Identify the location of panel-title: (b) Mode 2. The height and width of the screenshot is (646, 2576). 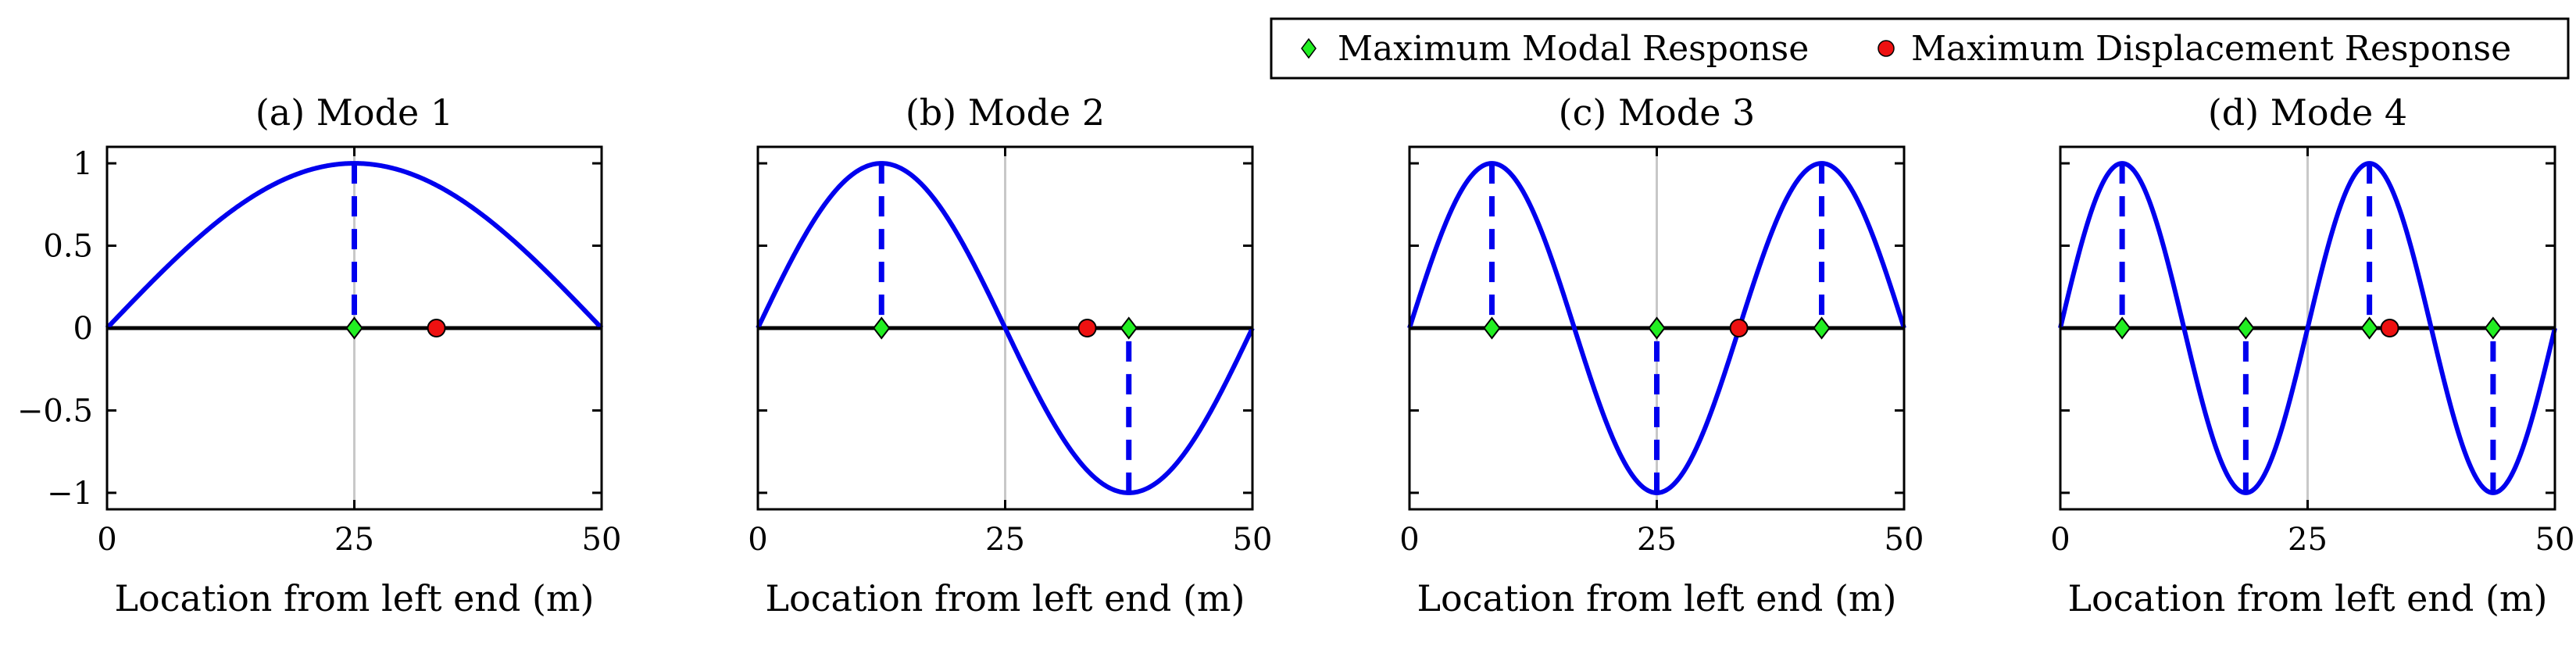
(1006, 112).